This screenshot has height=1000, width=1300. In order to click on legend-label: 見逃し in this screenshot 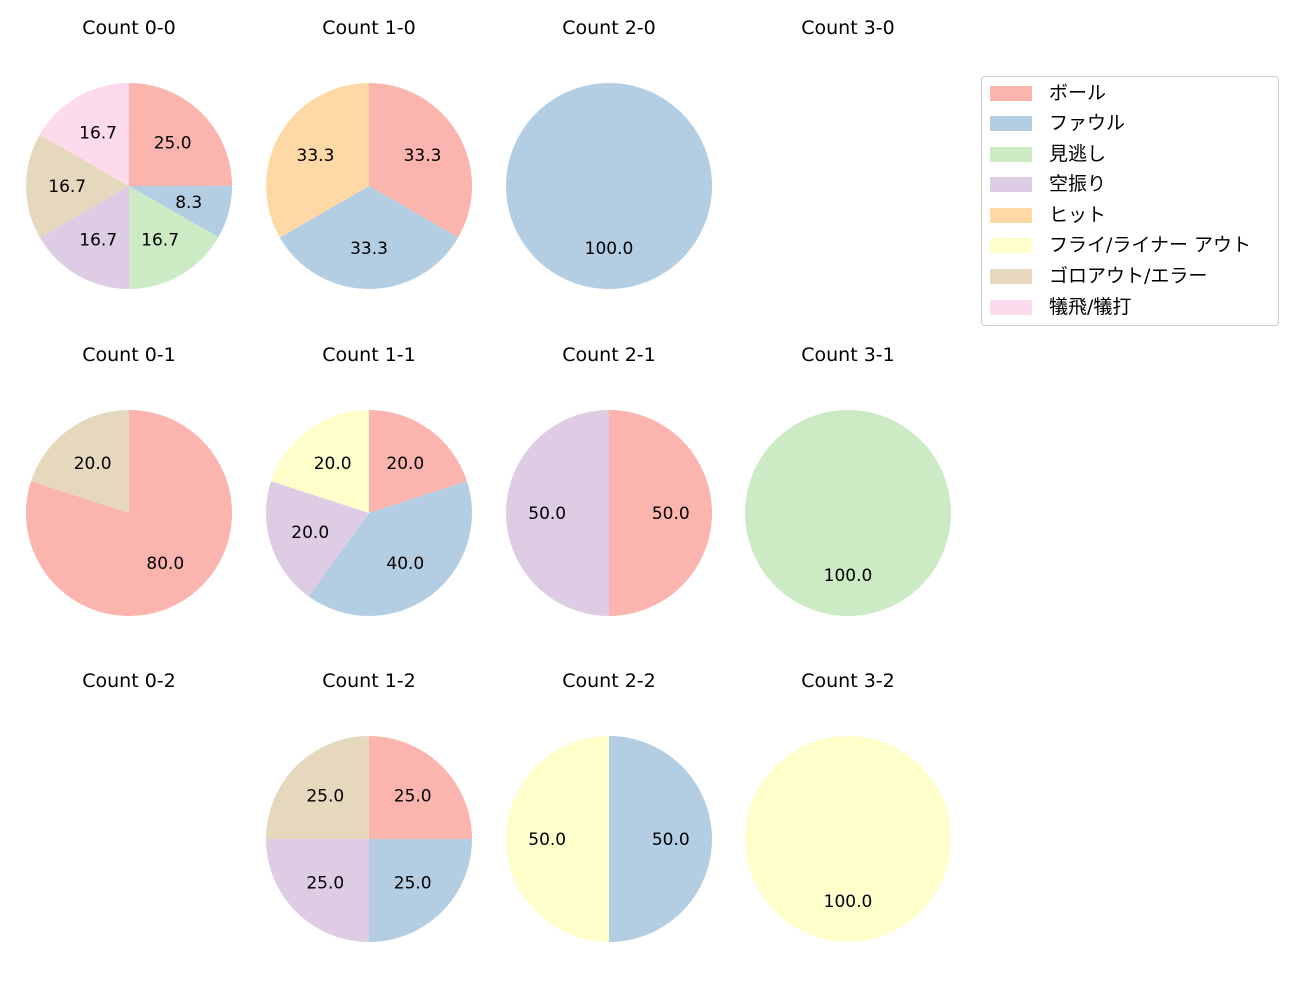, I will do `click(1078, 154)`.